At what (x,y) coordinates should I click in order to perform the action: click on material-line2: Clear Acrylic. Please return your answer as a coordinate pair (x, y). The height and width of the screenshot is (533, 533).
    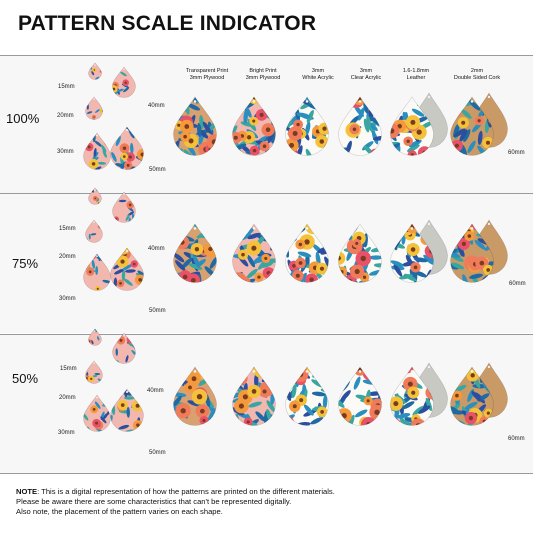
    Looking at the image, I should click on (366, 77).